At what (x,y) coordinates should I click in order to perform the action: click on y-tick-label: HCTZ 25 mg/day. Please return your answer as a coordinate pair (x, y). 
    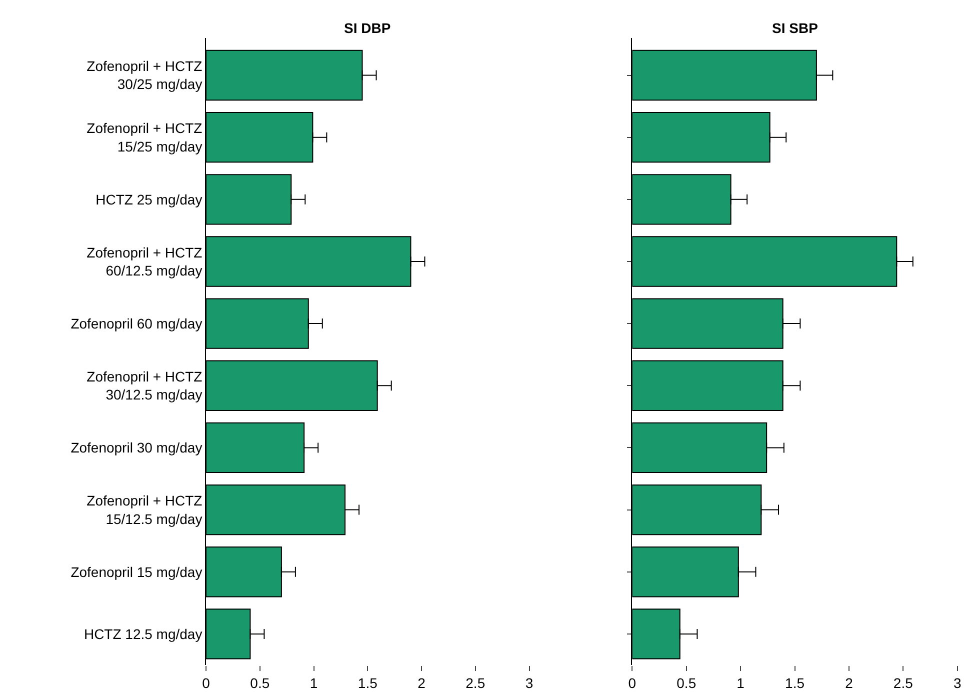
    Looking at the image, I should click on (149, 199).